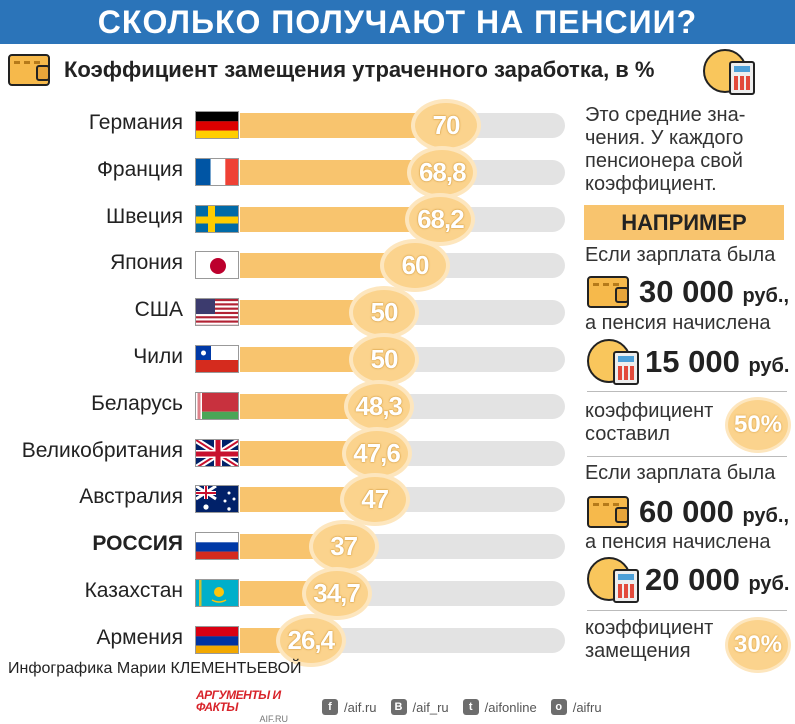  I want to click on value-label: 37, so click(344, 546).